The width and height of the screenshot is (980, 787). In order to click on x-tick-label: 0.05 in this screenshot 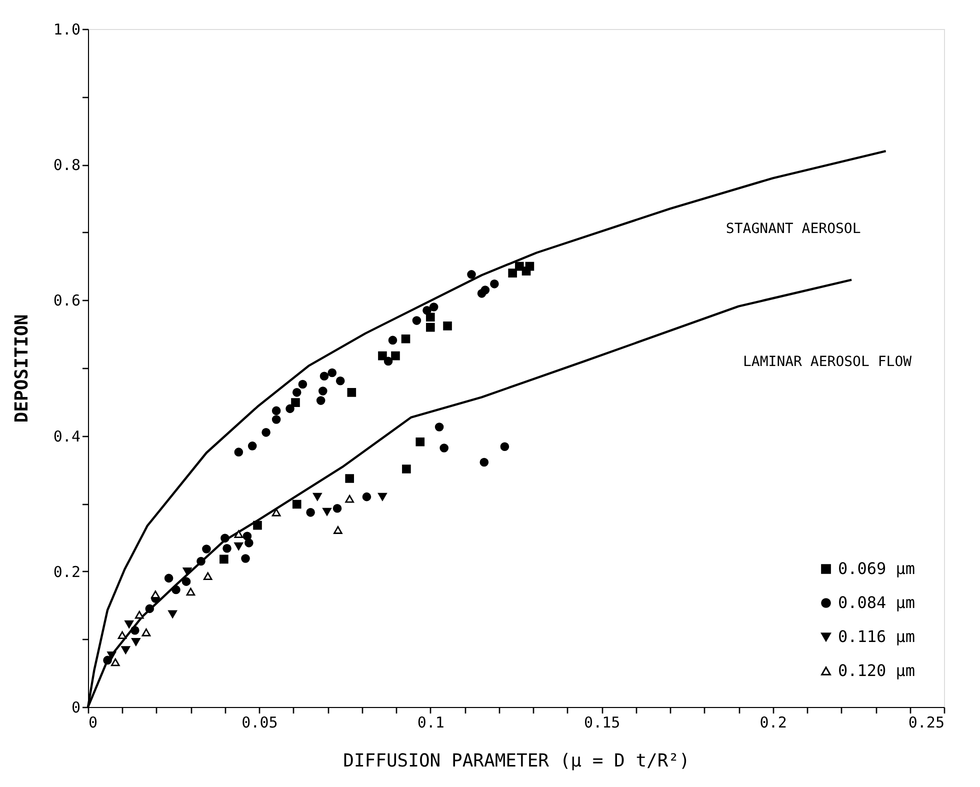, I will do `click(260, 723)`.